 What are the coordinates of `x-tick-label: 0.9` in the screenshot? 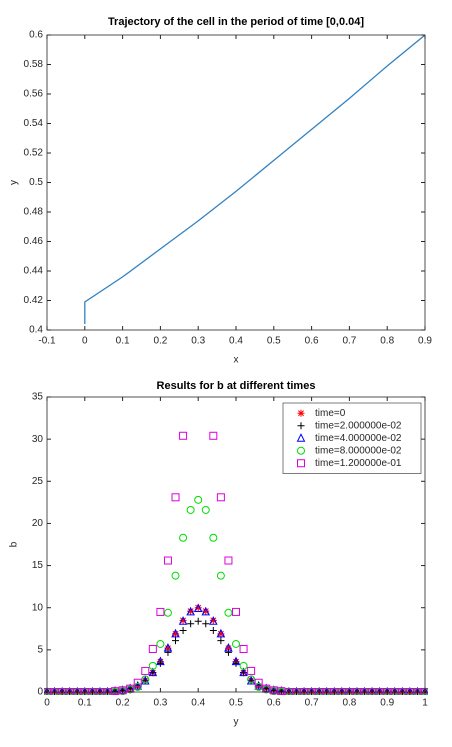 It's located at (425, 341).